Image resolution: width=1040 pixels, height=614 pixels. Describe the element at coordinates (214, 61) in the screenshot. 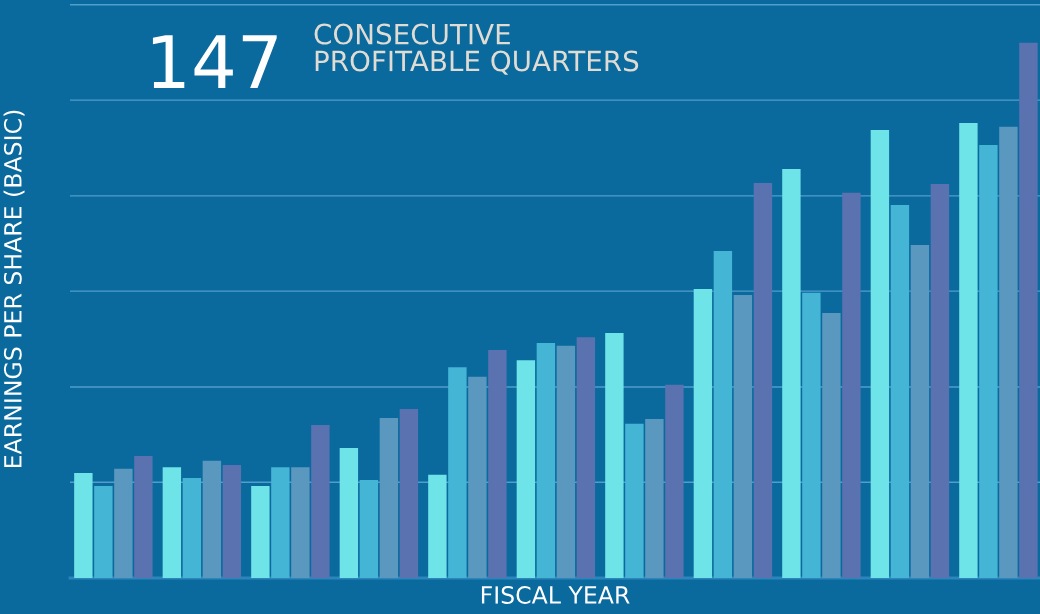

I see `chart-title: 147` at that location.